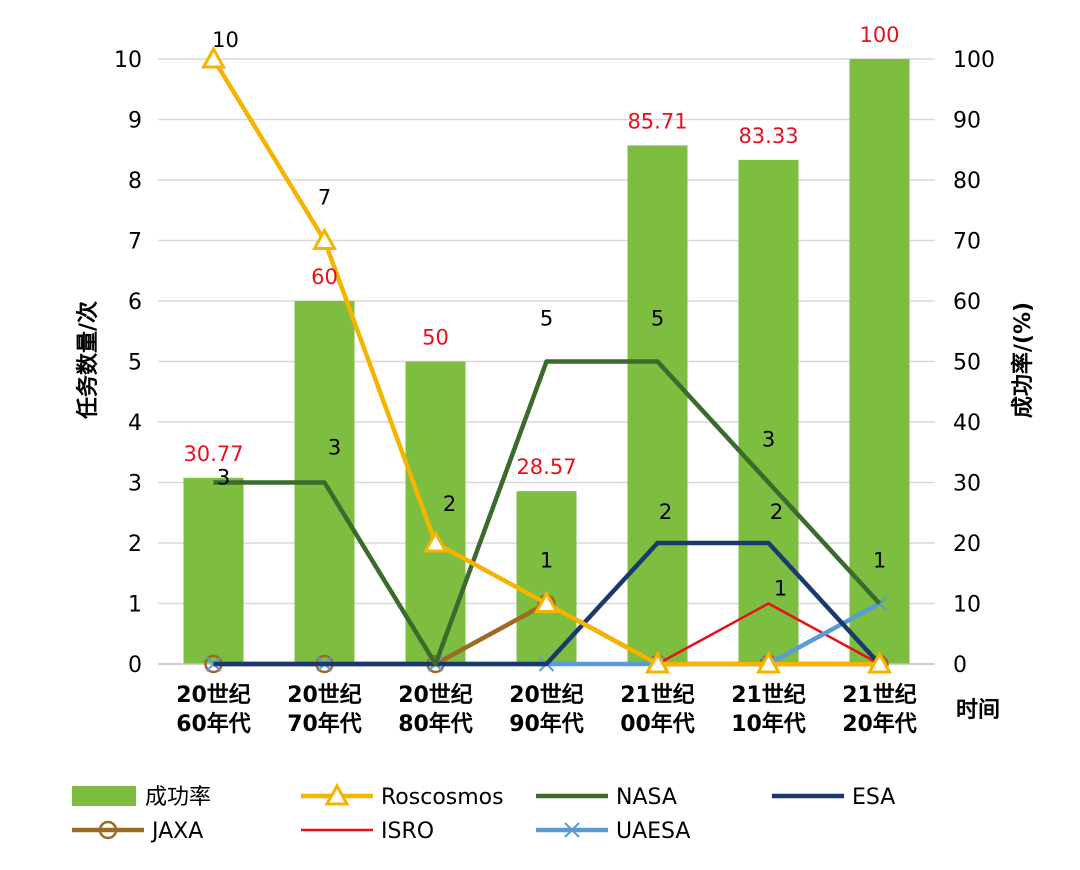  I want to click on y-right-tick-label: 30, so click(967, 484).